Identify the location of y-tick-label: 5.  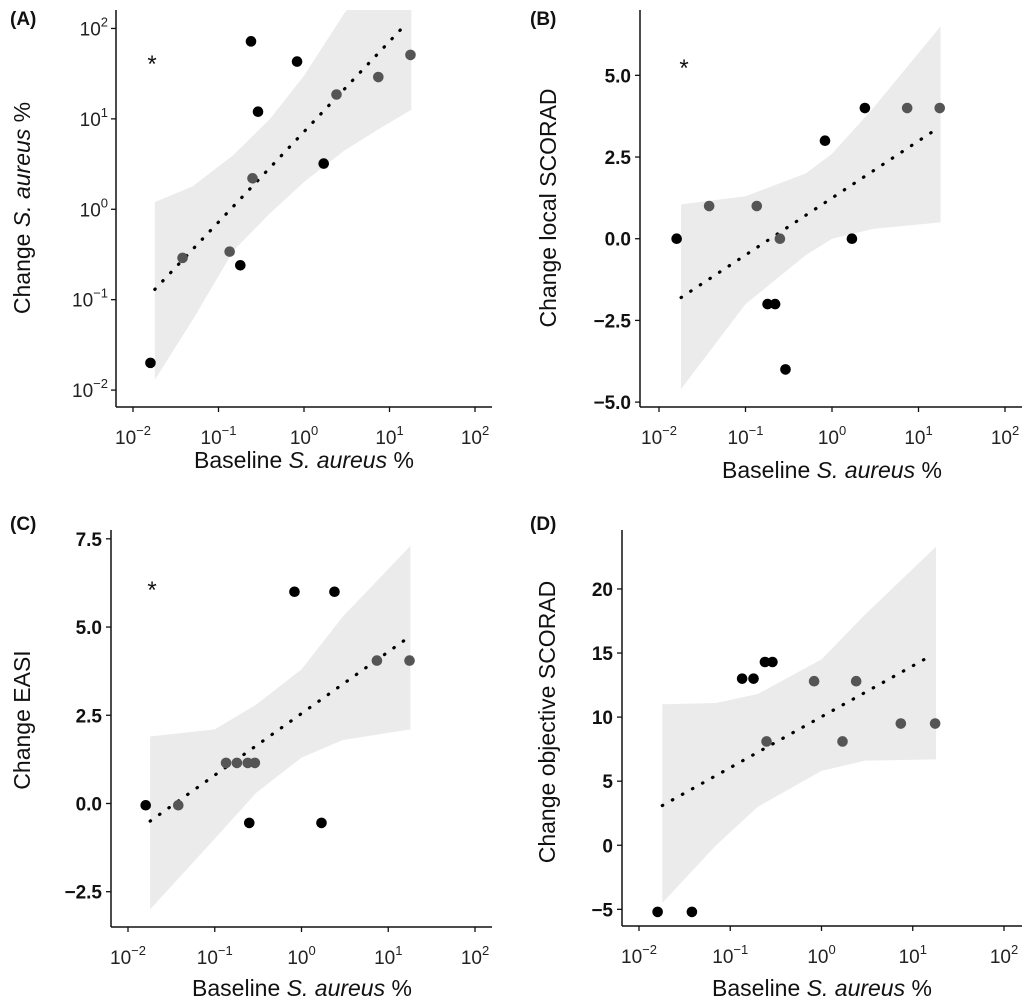
(607, 782).